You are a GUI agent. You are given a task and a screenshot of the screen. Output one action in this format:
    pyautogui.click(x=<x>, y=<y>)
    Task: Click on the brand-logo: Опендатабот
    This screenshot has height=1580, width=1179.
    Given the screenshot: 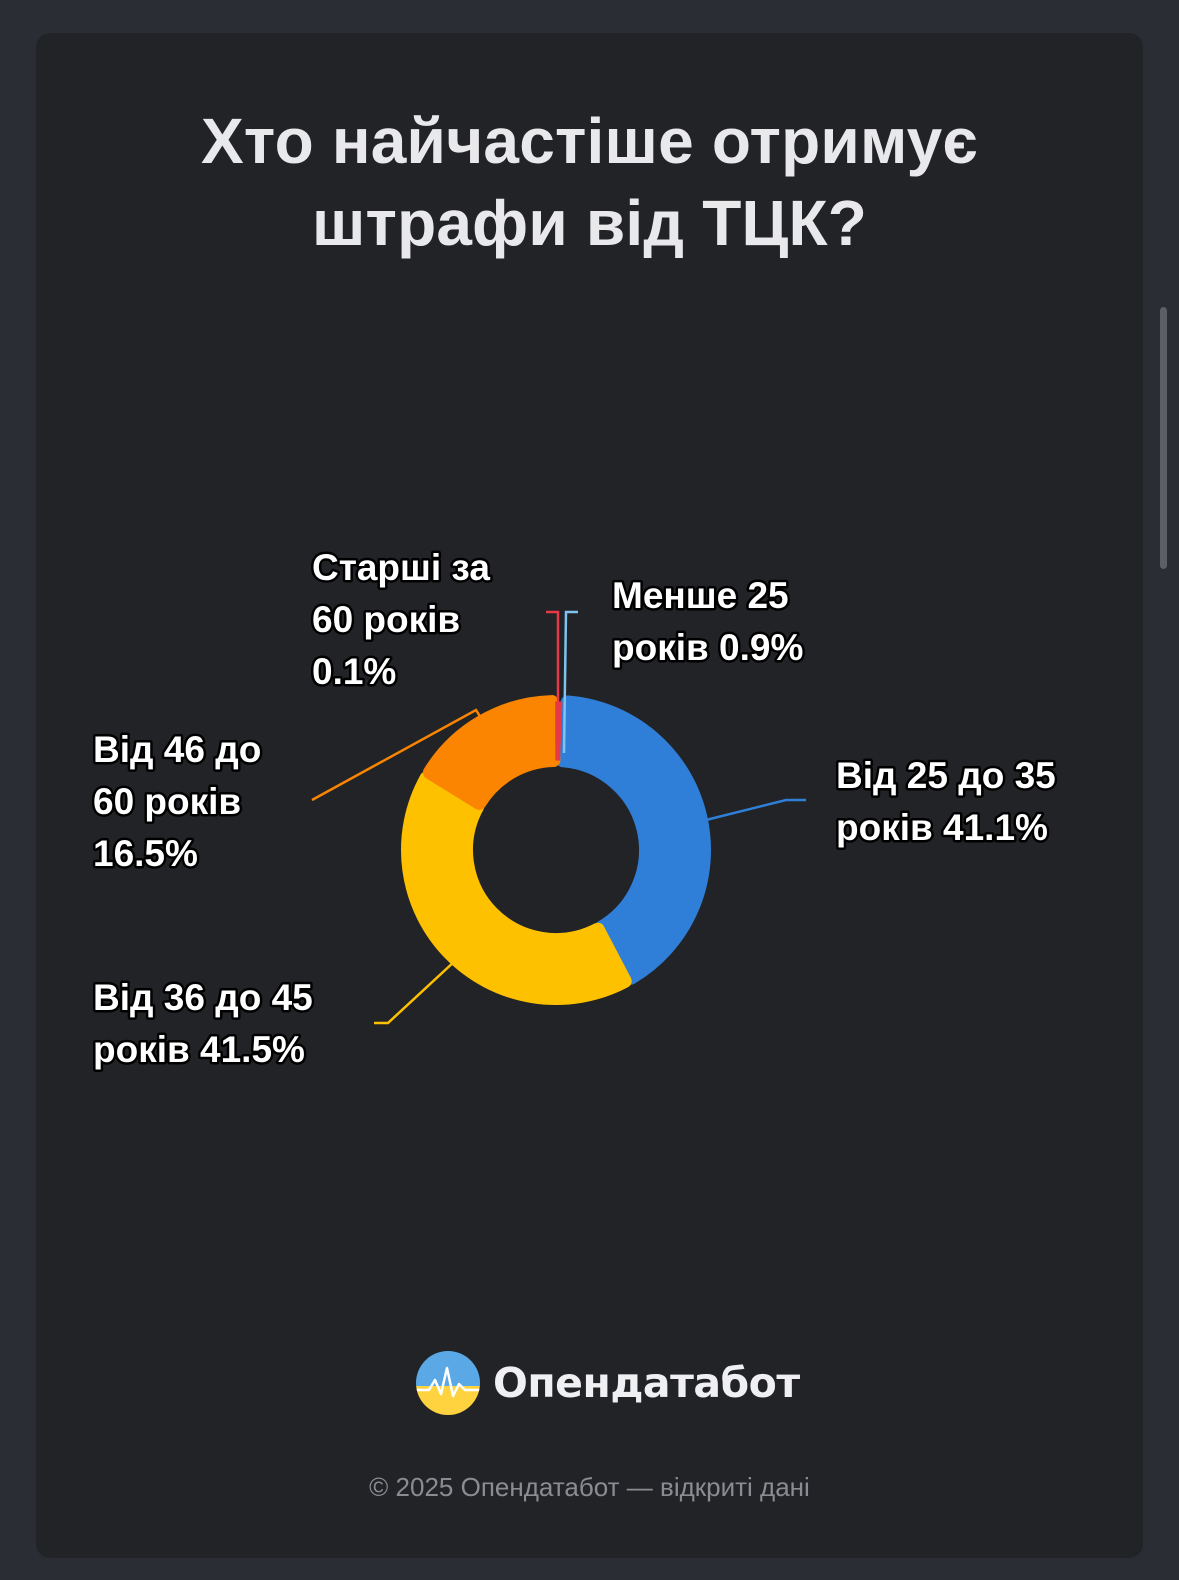 What is the action you would take?
    pyautogui.click(x=607, y=1383)
    